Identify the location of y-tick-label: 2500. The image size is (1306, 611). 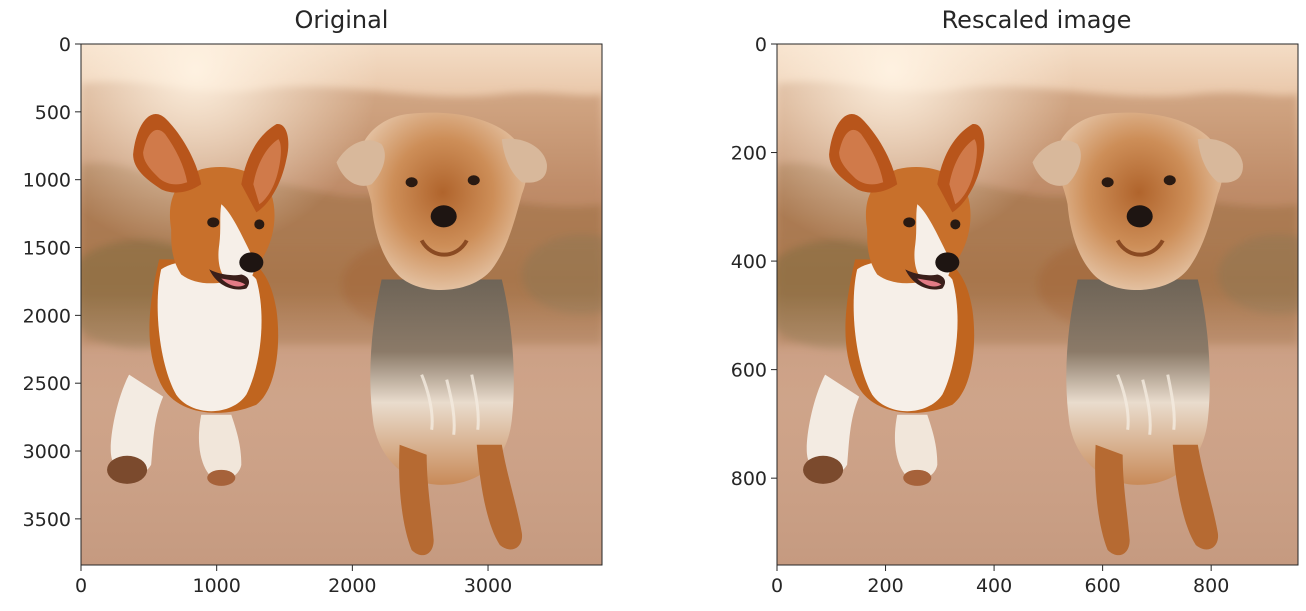
(47, 384).